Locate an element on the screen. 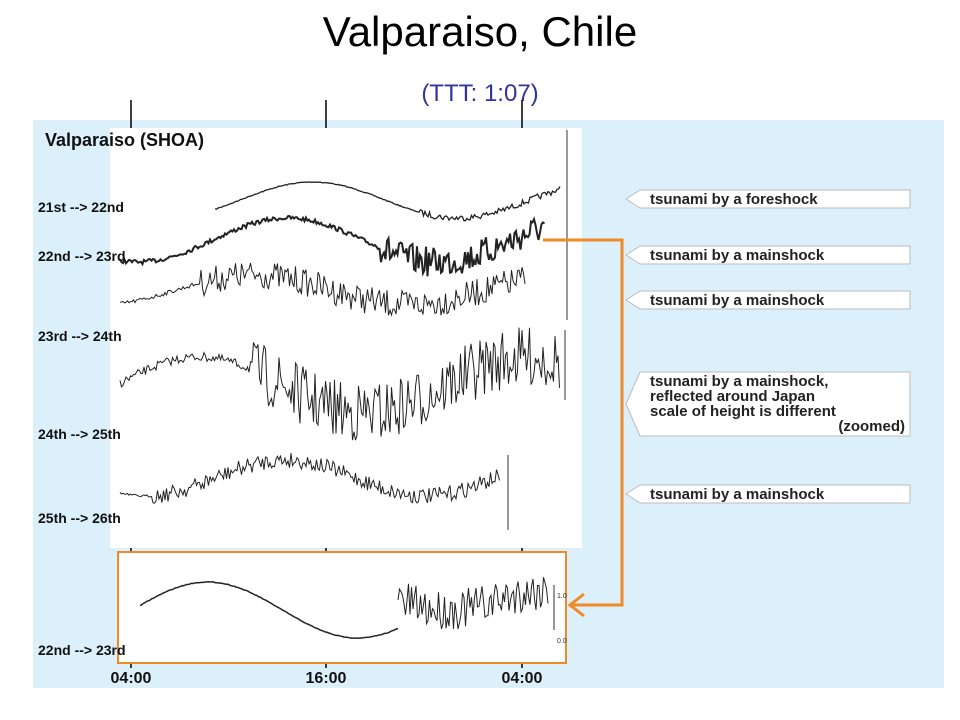 The image size is (960, 720). row-label: 25th --> 26th is located at coordinates (79, 518).